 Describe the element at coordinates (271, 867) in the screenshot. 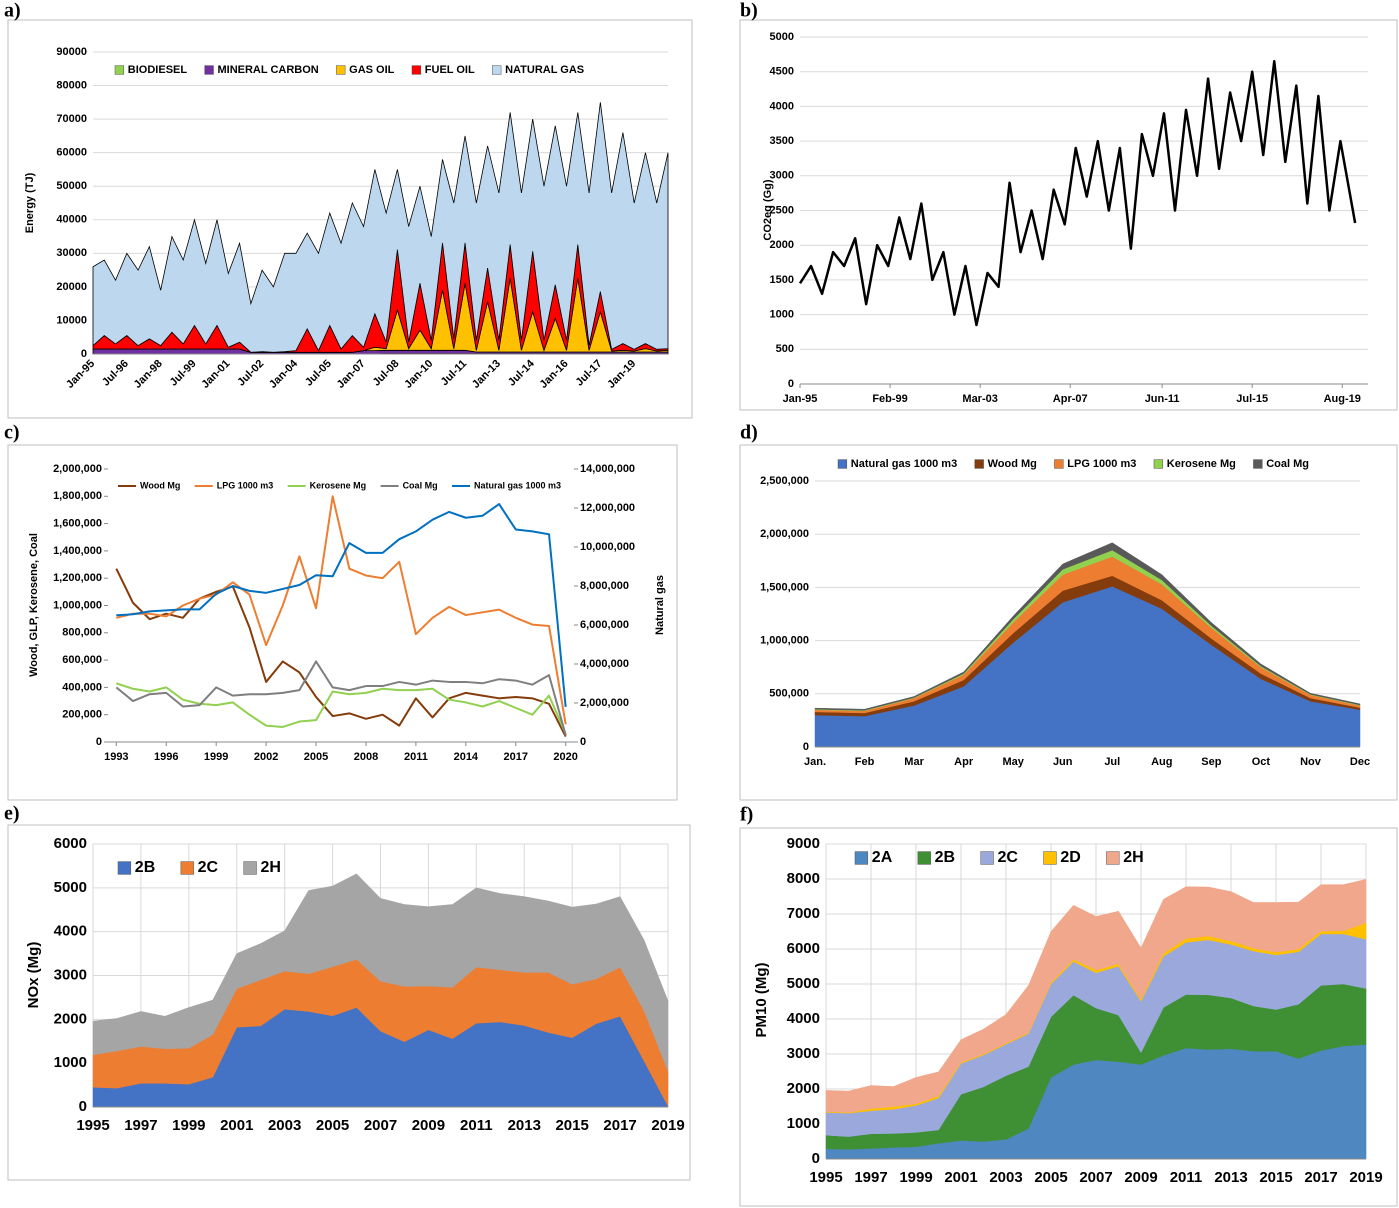

I see `legend-label: 2H` at that location.